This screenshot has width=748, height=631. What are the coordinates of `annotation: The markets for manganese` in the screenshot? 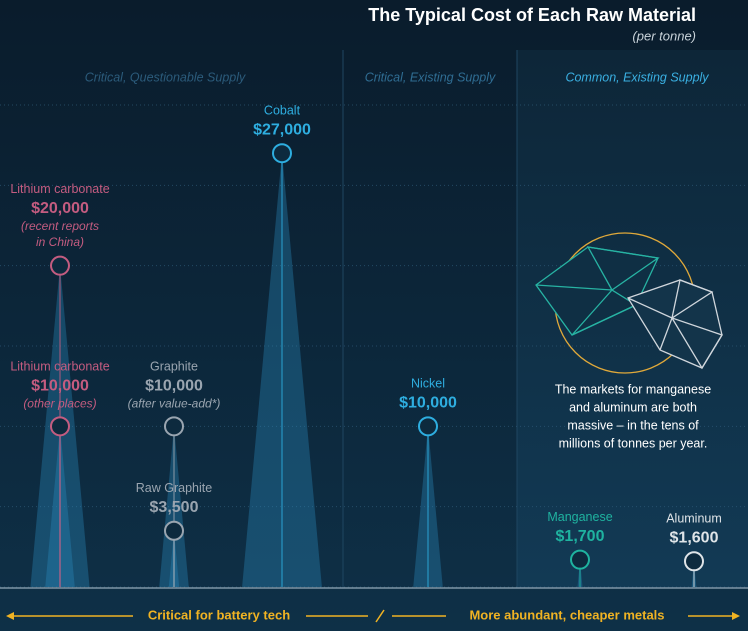 It's located at (633, 389).